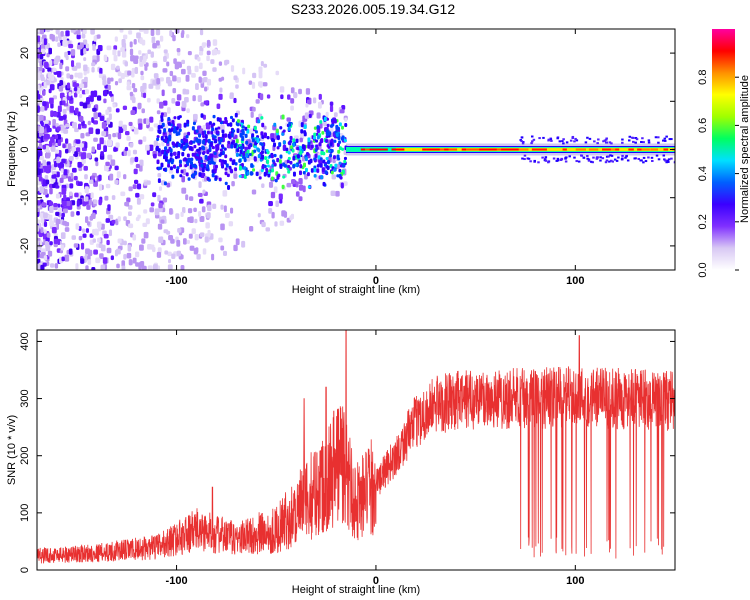  Describe the element at coordinates (356, 590) in the screenshot. I see `snr-x-label: Height of straight line (km)` at that location.